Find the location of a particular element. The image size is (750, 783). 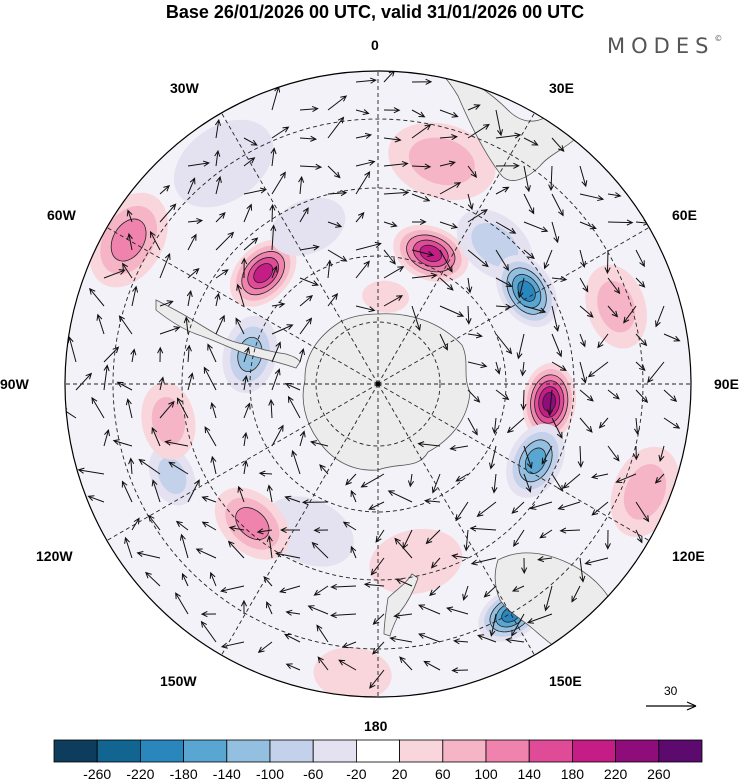

meridian-150w is located at coordinates (300, 519).